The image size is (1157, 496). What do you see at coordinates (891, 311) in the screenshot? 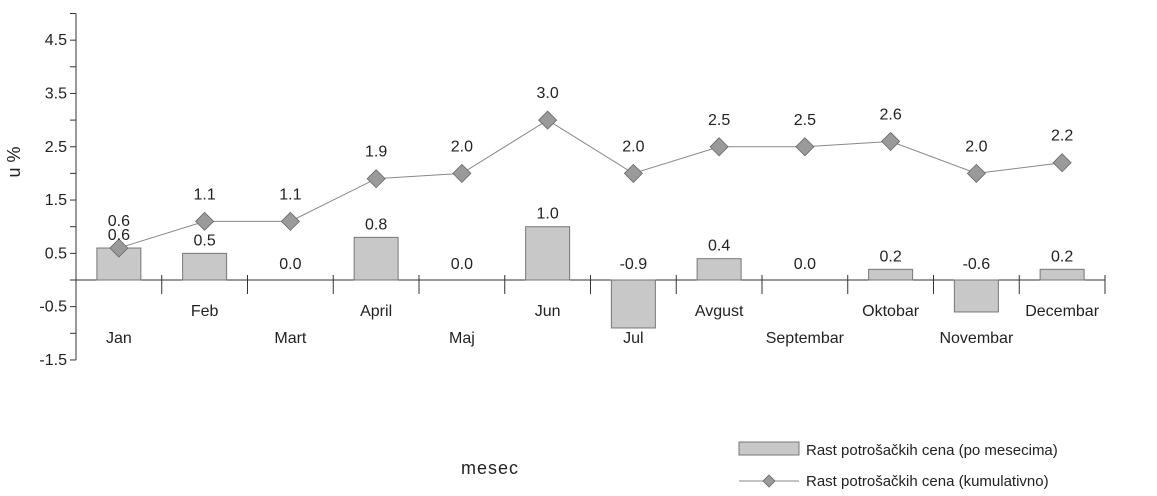
I see `x-tick-label: Oktobar` at bounding box center [891, 311].